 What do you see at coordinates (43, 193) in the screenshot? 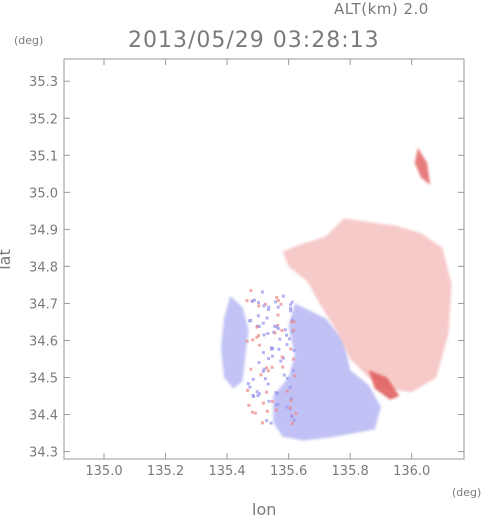
I see `y-tick-label: 35.0` at bounding box center [43, 193].